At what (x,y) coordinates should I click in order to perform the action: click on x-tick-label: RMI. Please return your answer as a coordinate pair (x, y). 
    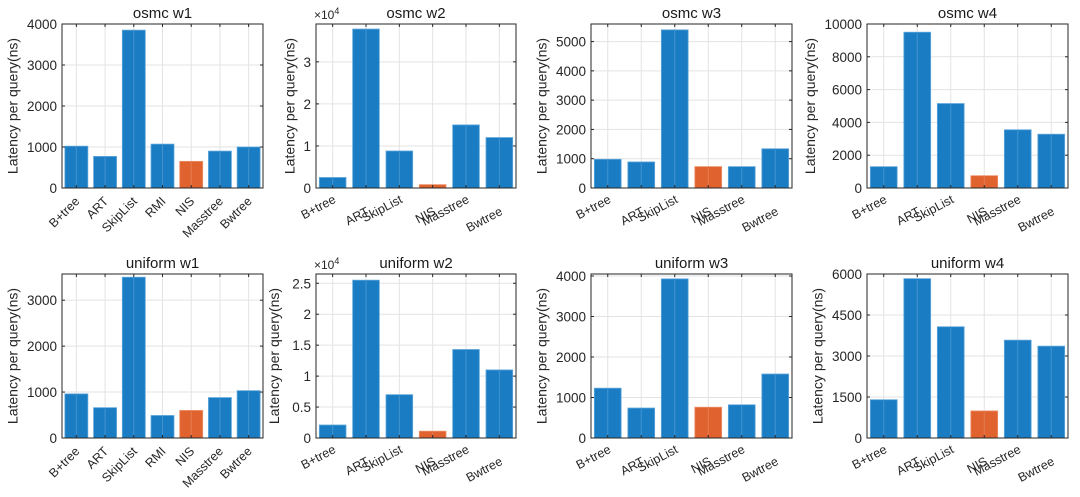
    Looking at the image, I should click on (156, 207).